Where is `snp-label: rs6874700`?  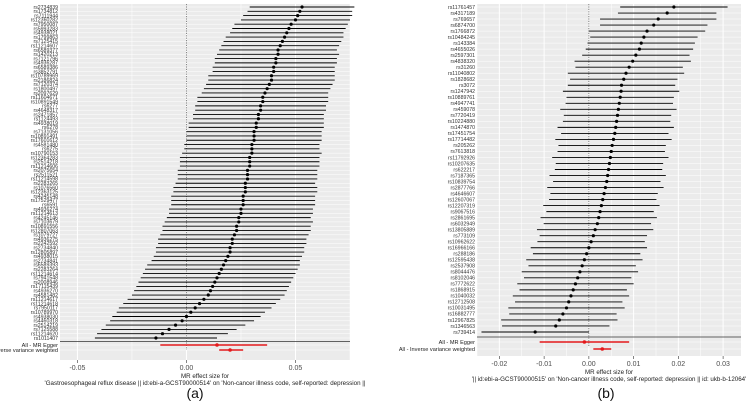
snp-label: rs6874700 is located at coordinates (462, 26).